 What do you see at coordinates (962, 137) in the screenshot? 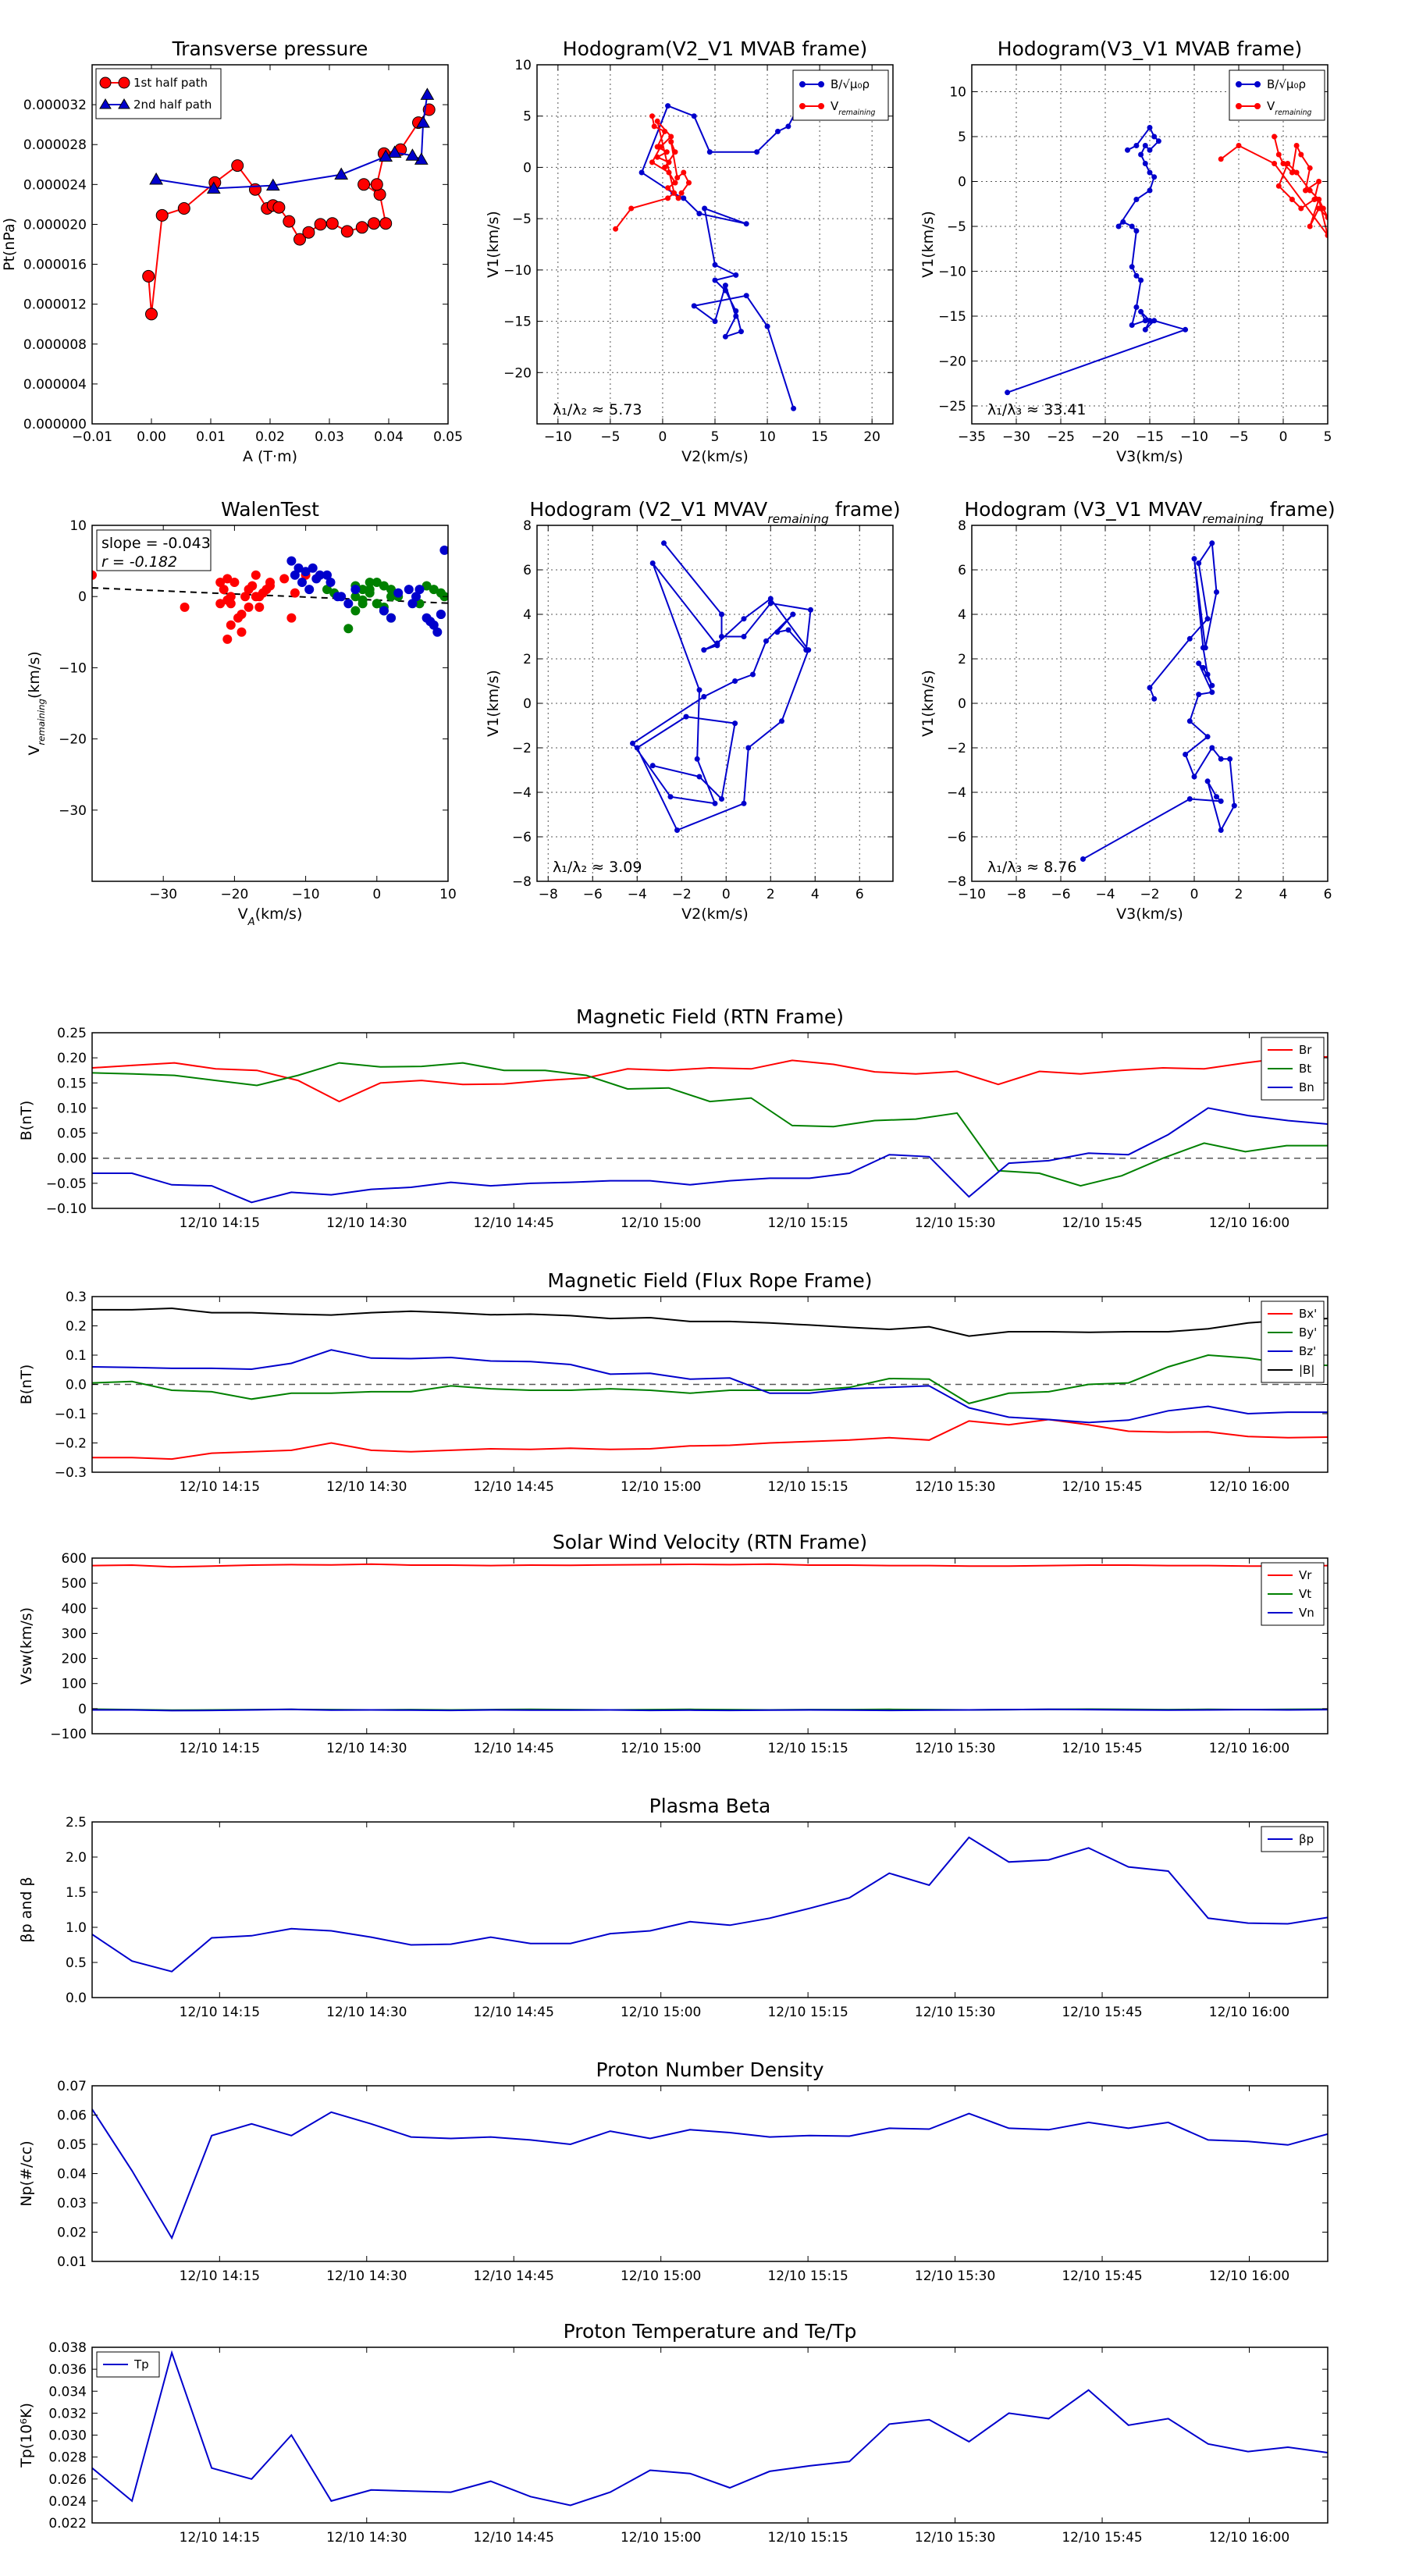
I see `y-tick-label: 5` at bounding box center [962, 137].